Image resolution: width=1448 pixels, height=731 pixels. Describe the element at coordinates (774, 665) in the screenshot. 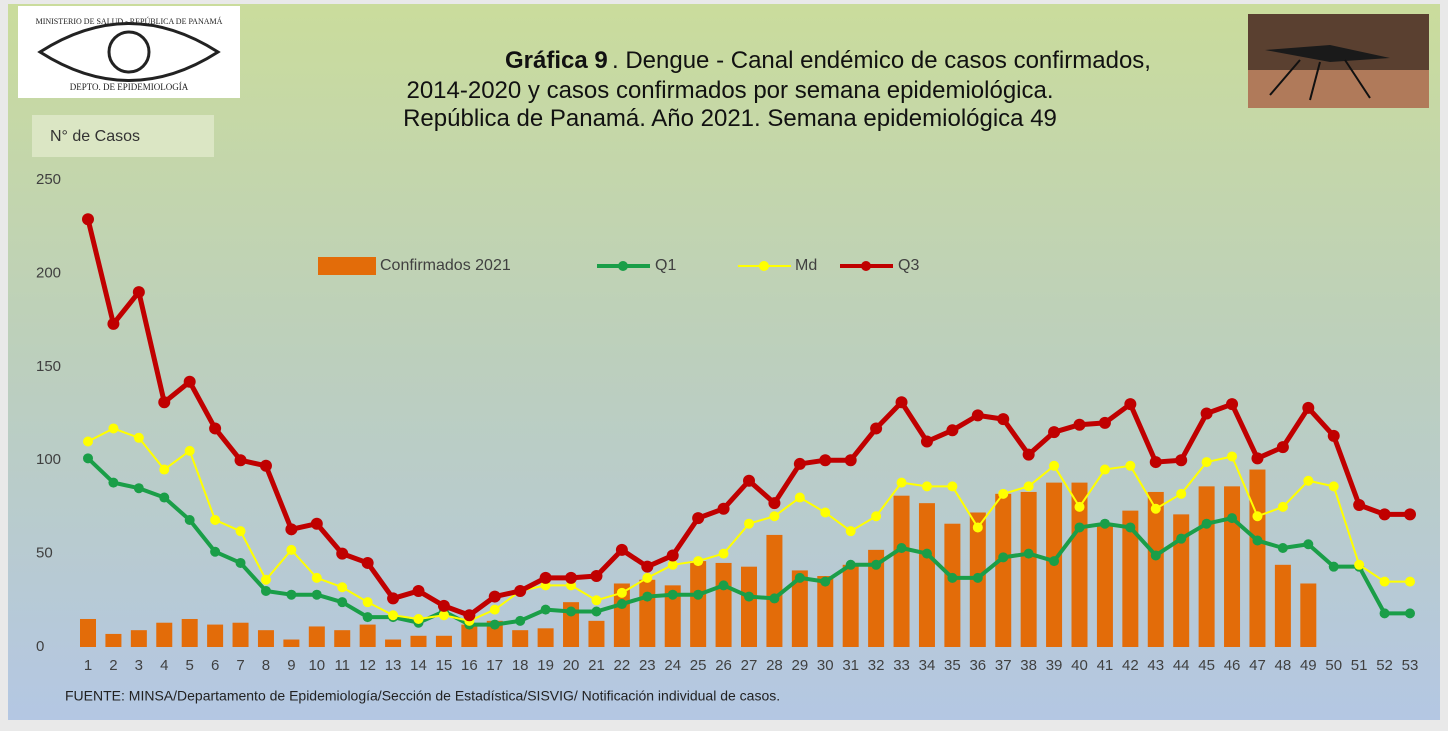

I see `x-tick-label: 28` at that location.